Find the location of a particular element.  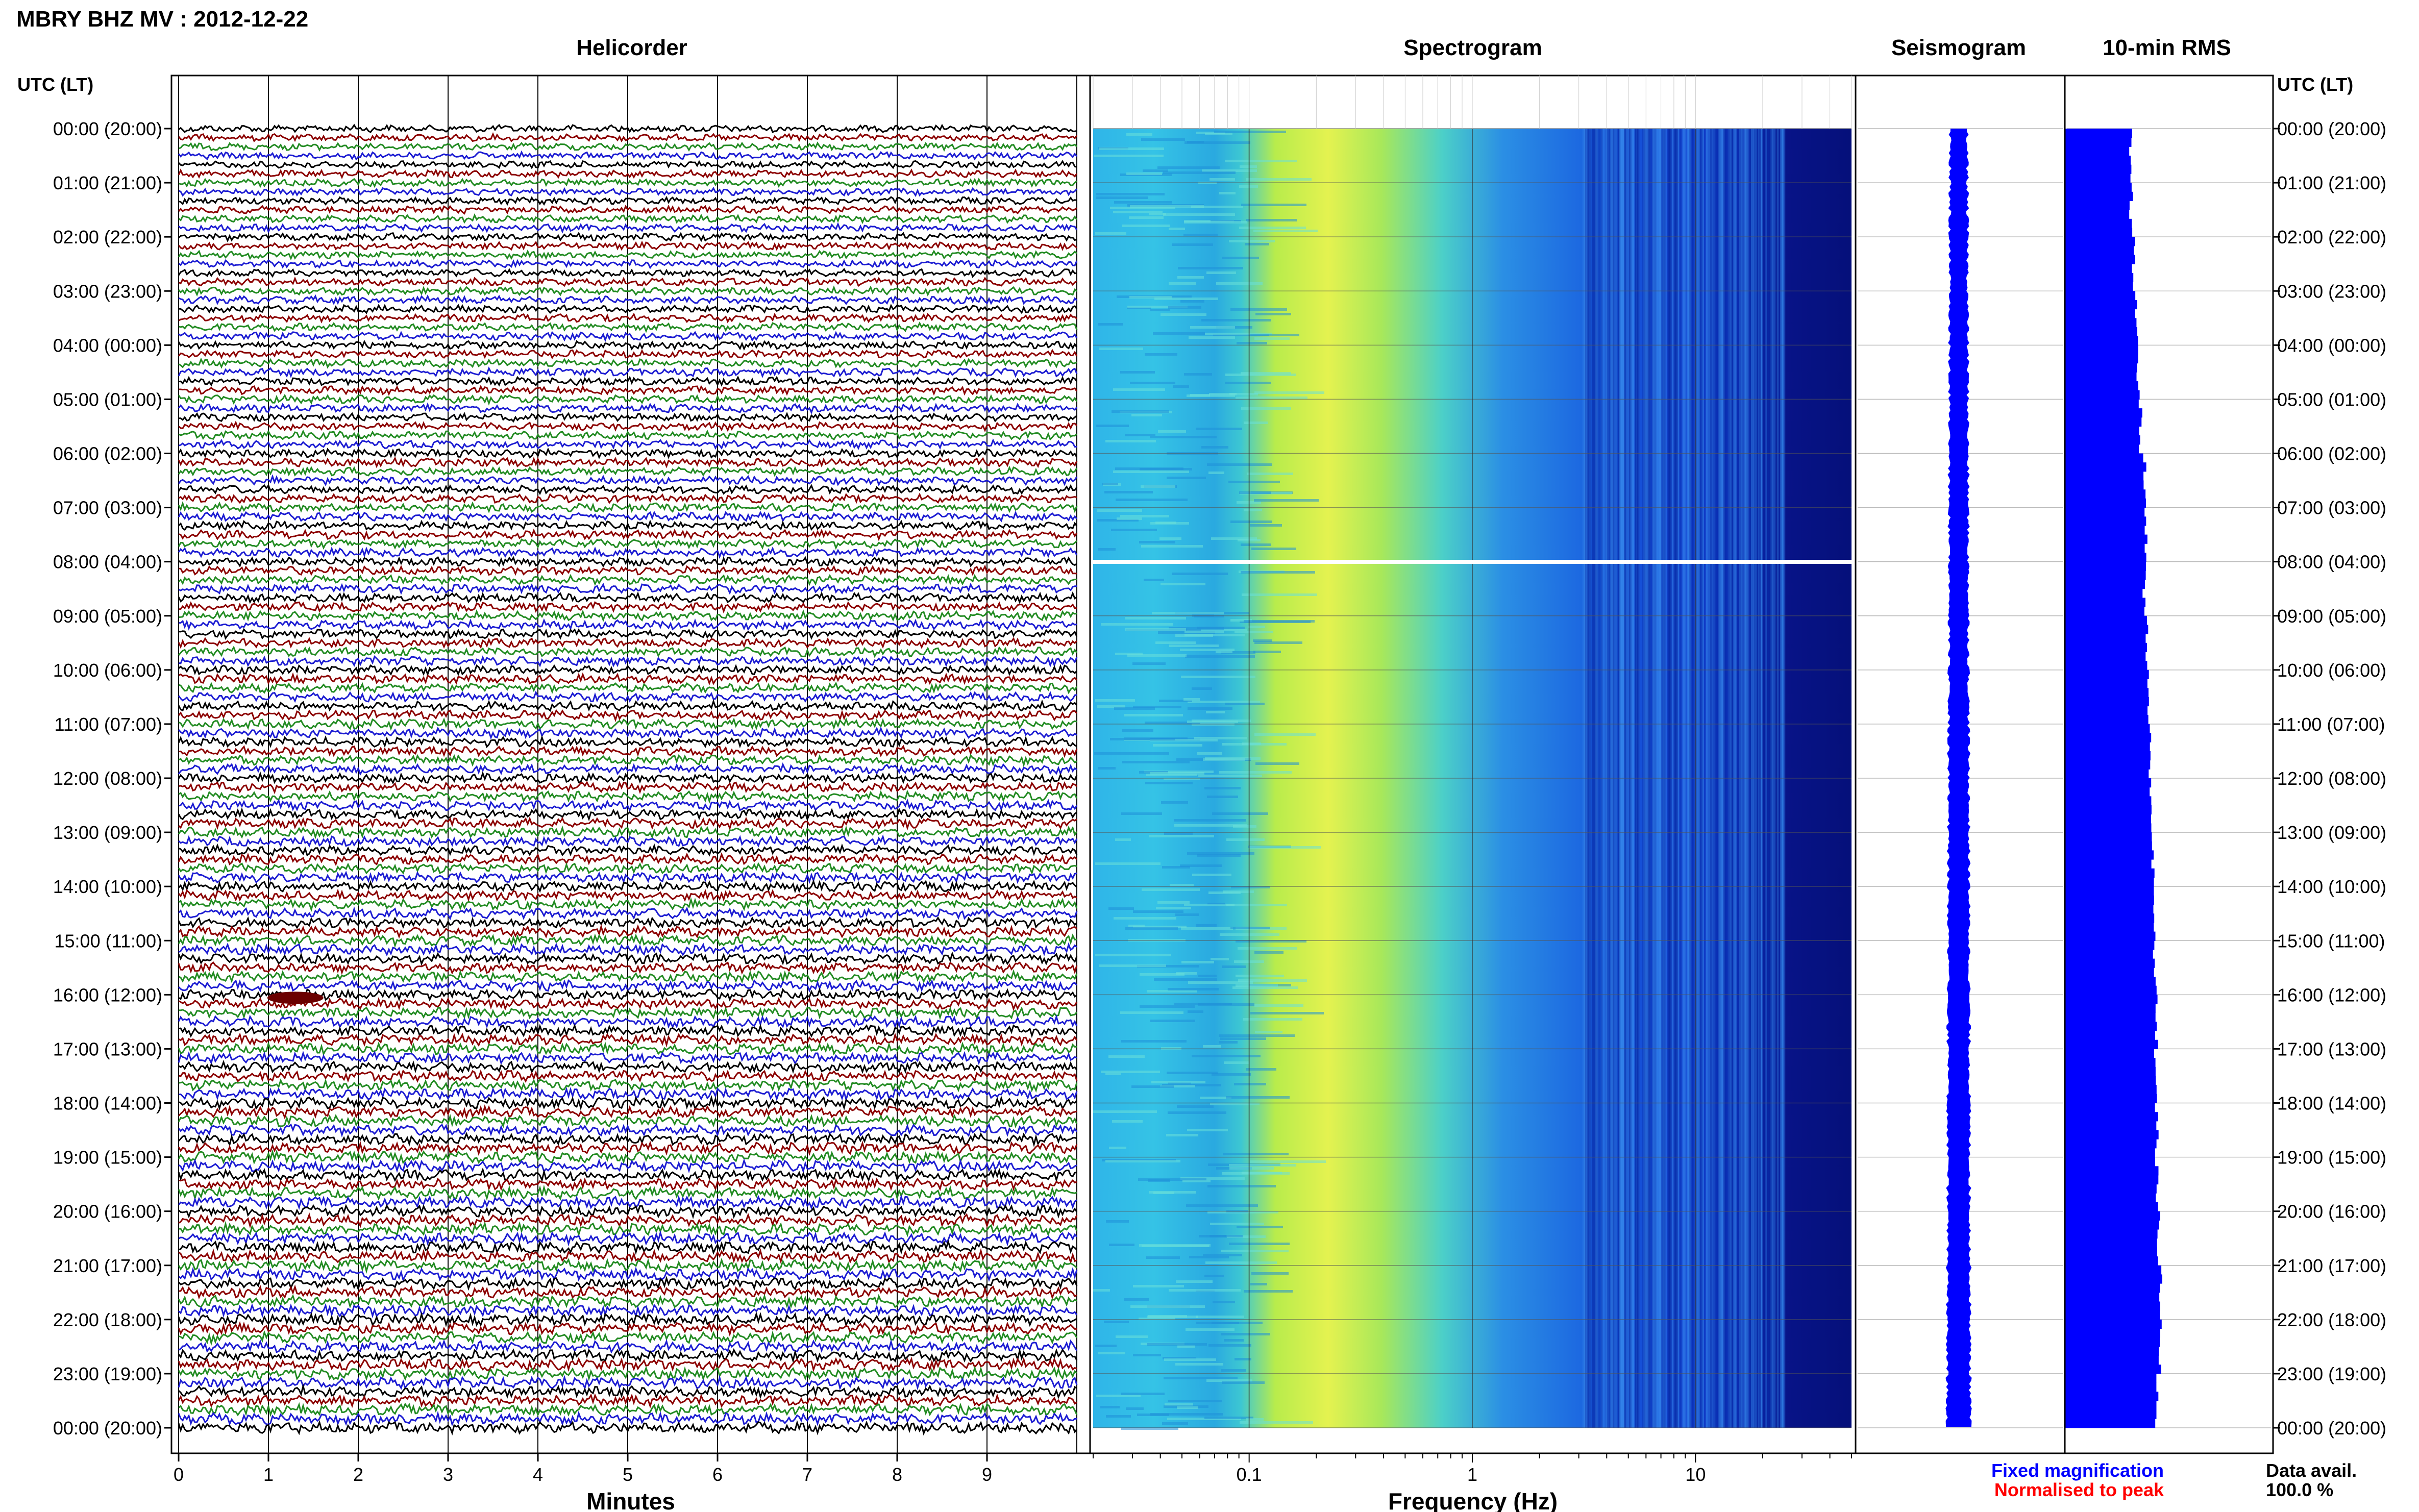

data-availability-label: Data avail. is located at coordinates (2311, 1470).